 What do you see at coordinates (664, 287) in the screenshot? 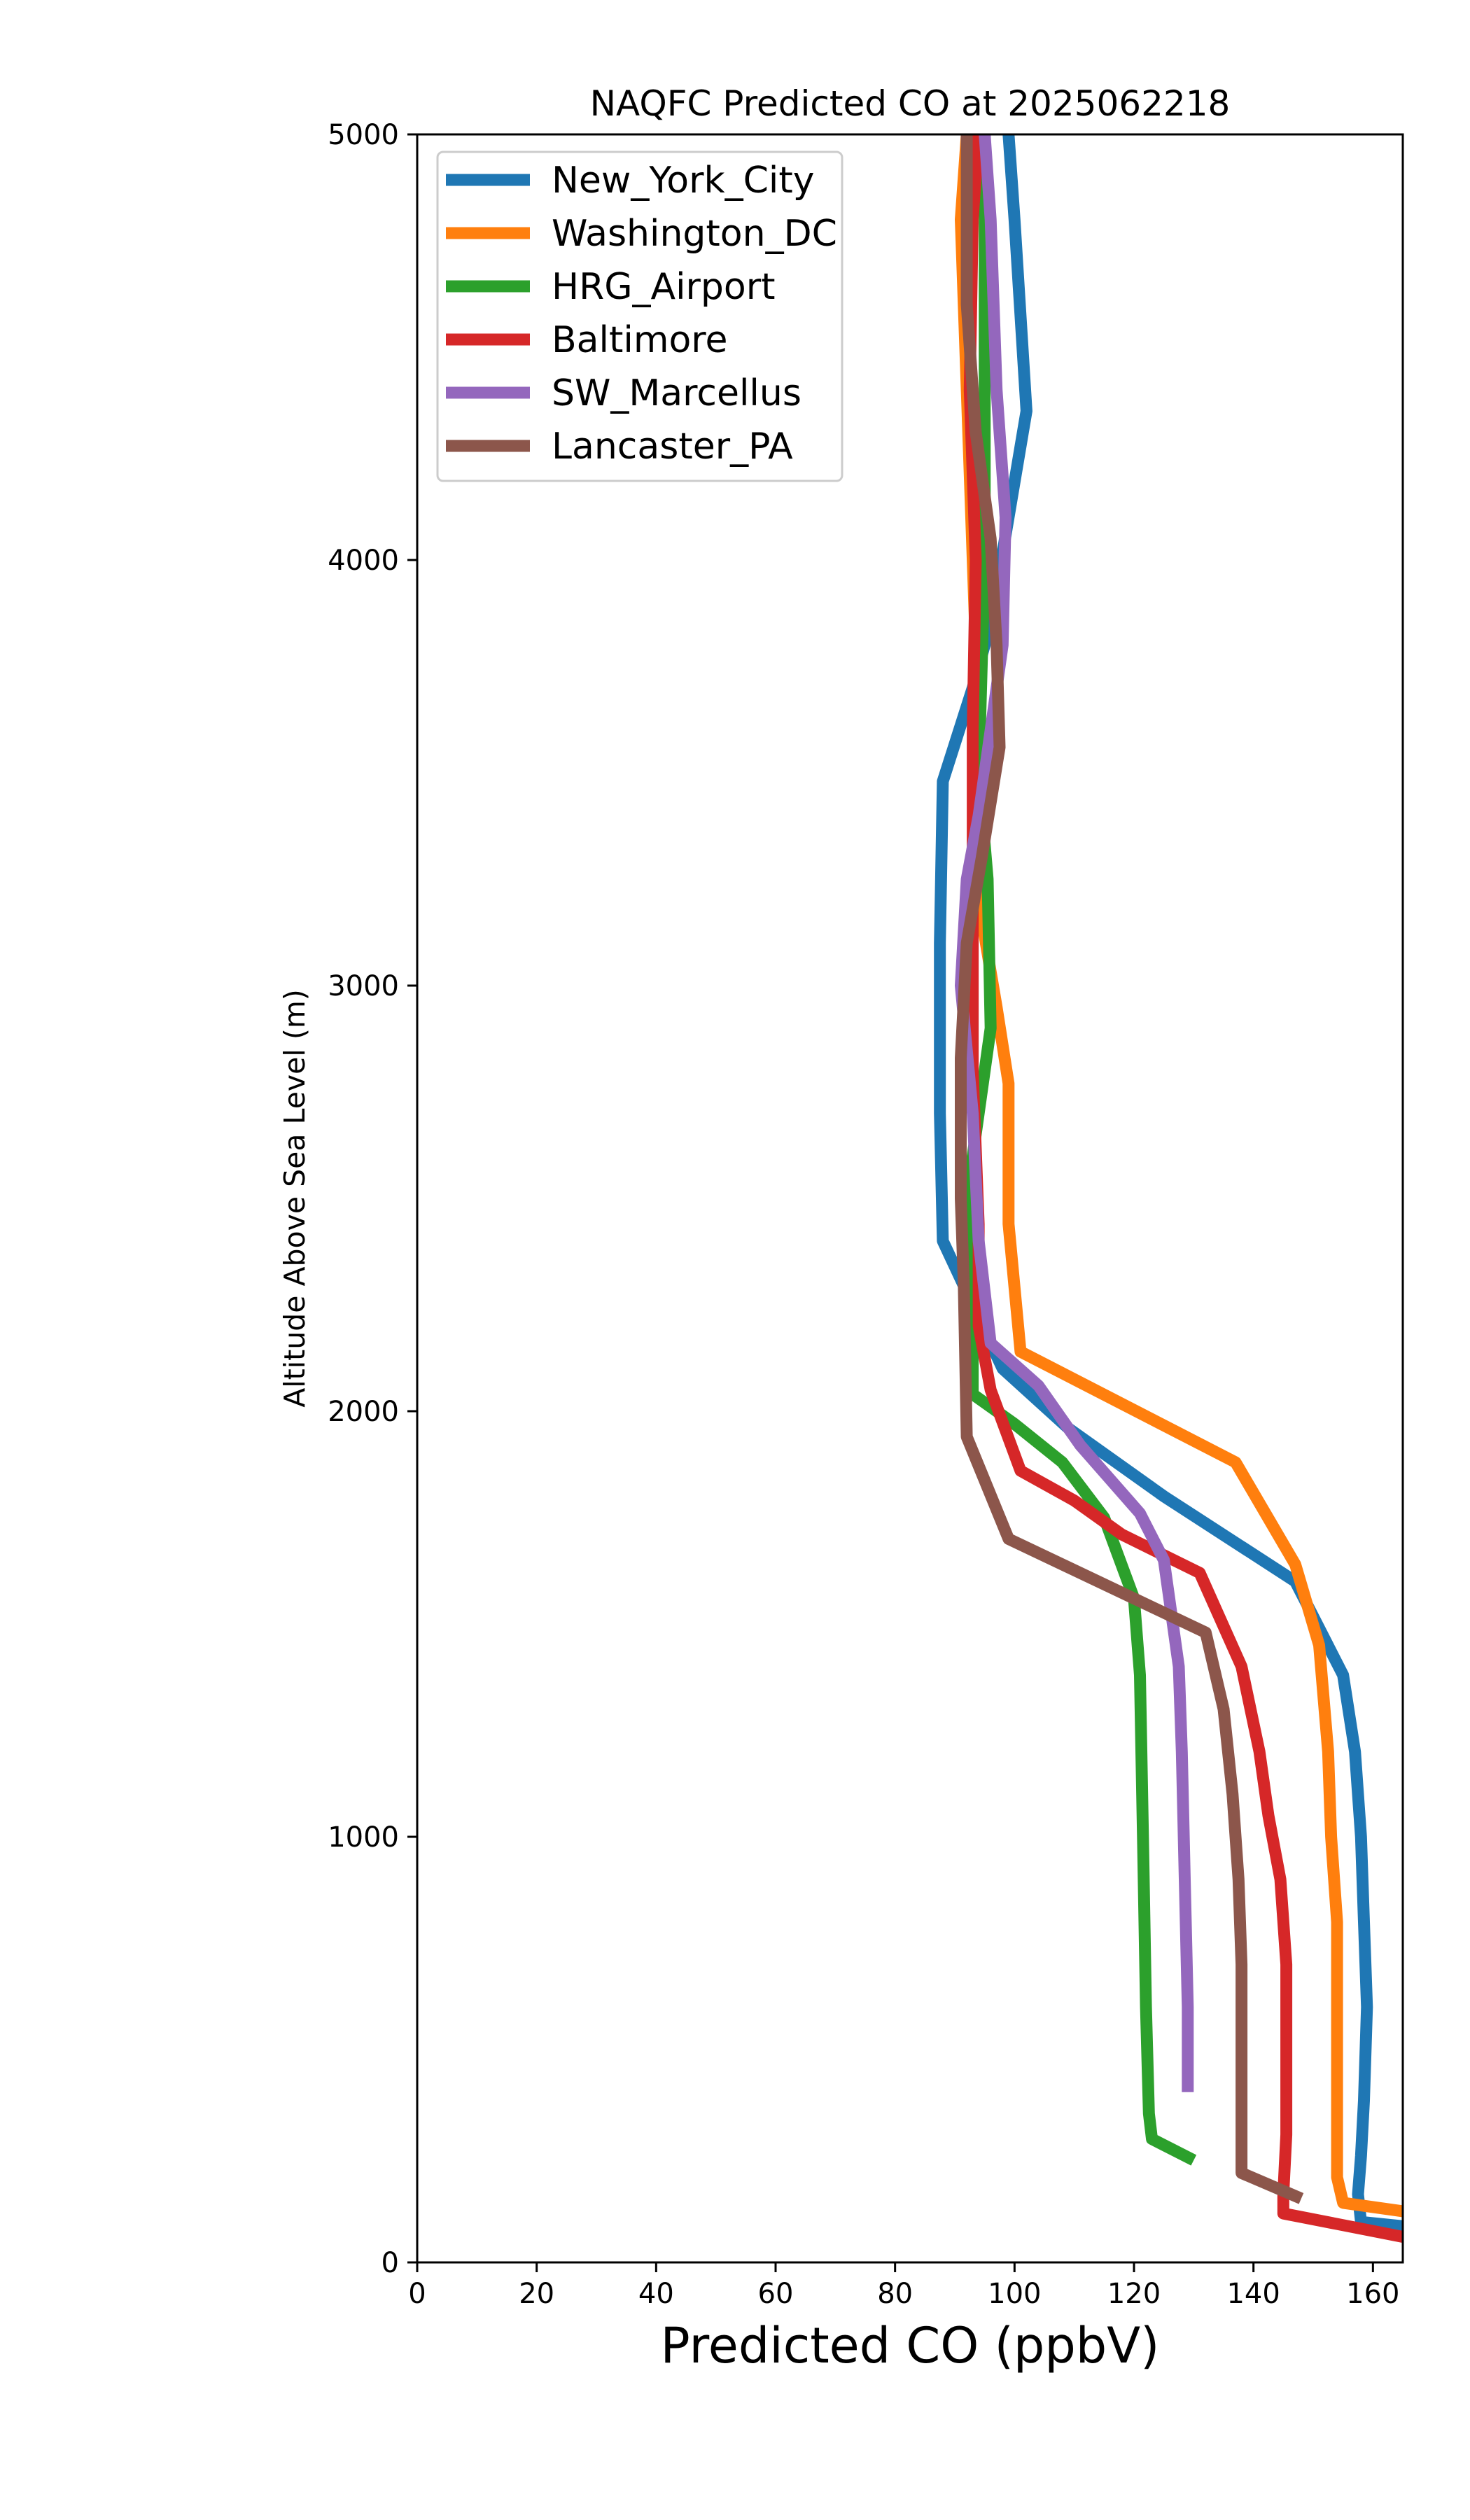
I see `legend-label: HRG_Airport` at bounding box center [664, 287].